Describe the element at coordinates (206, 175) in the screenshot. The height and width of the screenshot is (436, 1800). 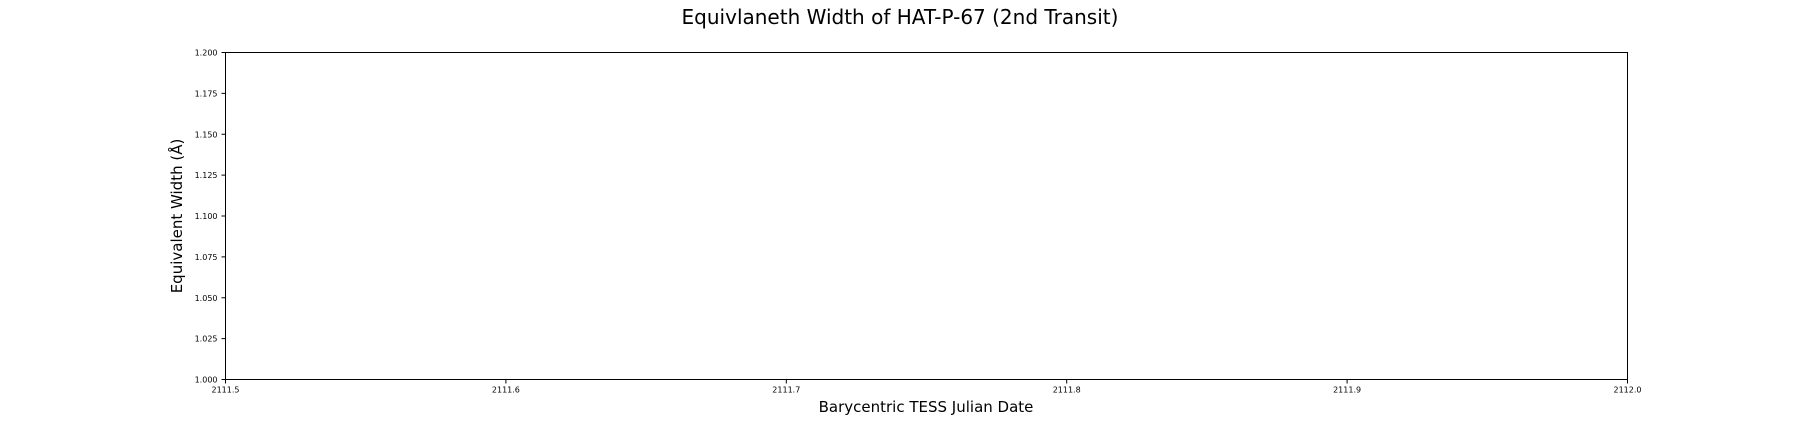
I see `y-tick-label: 1.125` at that location.